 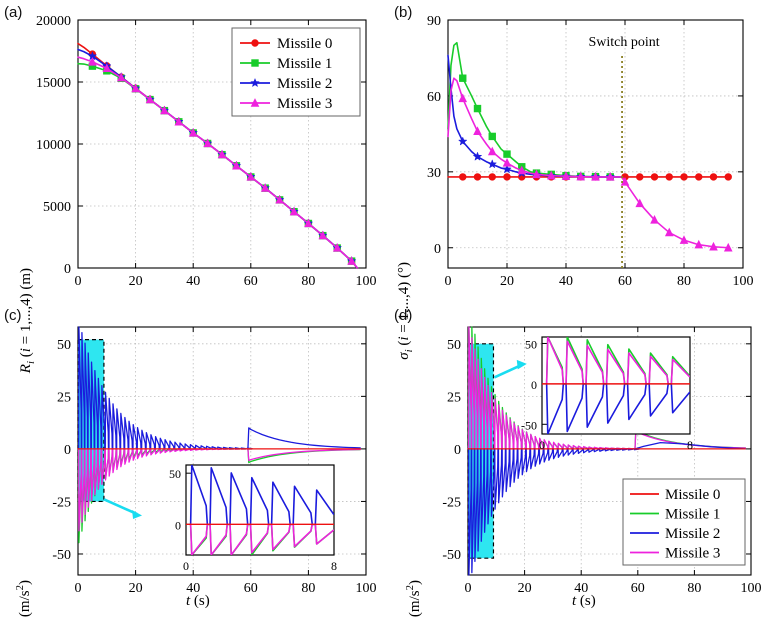 What do you see at coordinates (434, 21) in the screenshot?
I see `svg-text: 90` at bounding box center [434, 21].